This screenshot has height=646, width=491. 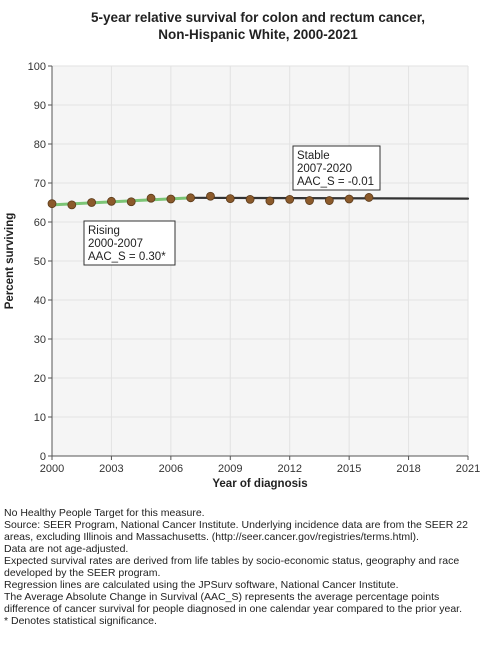 What do you see at coordinates (258, 34) in the screenshot?
I see `chart-title-line-2: Non-Hispanic White, 2000-2021` at bounding box center [258, 34].